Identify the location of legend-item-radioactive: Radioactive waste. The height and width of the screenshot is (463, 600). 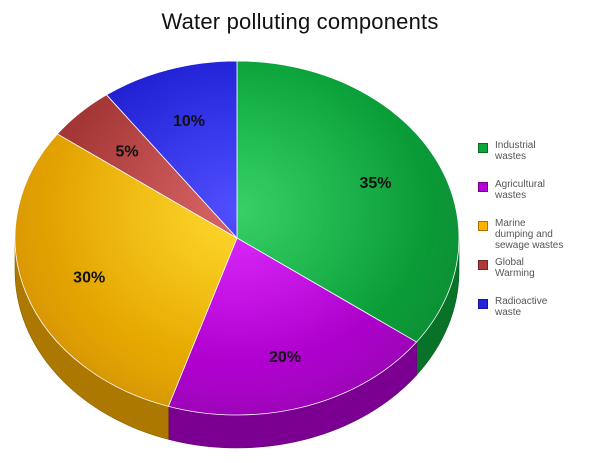
(537, 315).